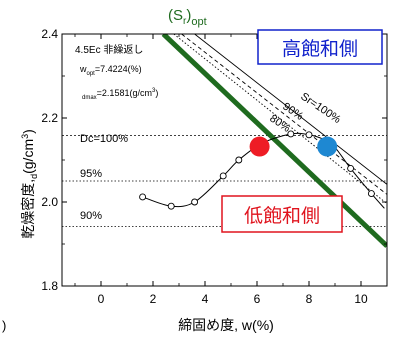 The width and height of the screenshot is (396, 341). I want to click on y-axis-title: 乾燥密度,d(g/cm3), so click(29, 184).